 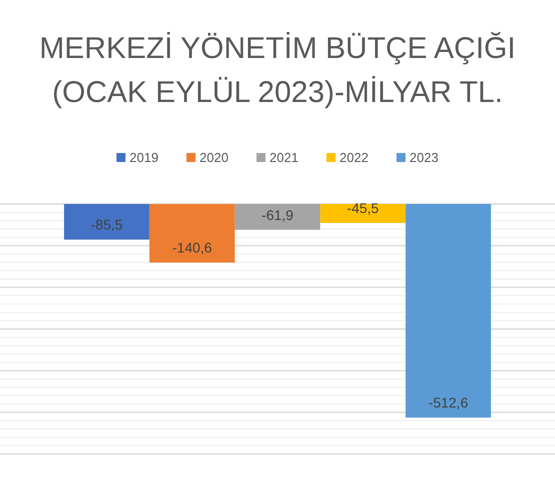 I want to click on data-label: -61,9, so click(x=278, y=214).